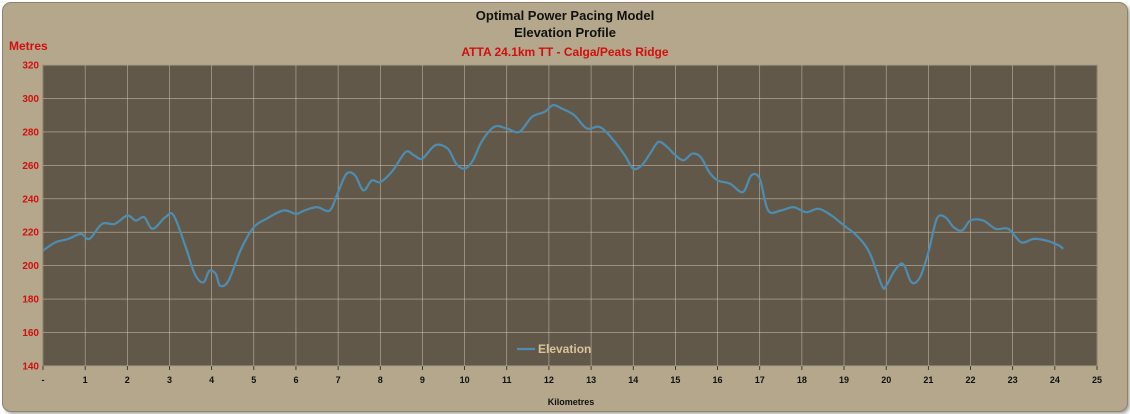 This screenshot has height=414, width=1130. Describe the element at coordinates (507, 380) in the screenshot. I see `x-tick-label: 11` at that location.